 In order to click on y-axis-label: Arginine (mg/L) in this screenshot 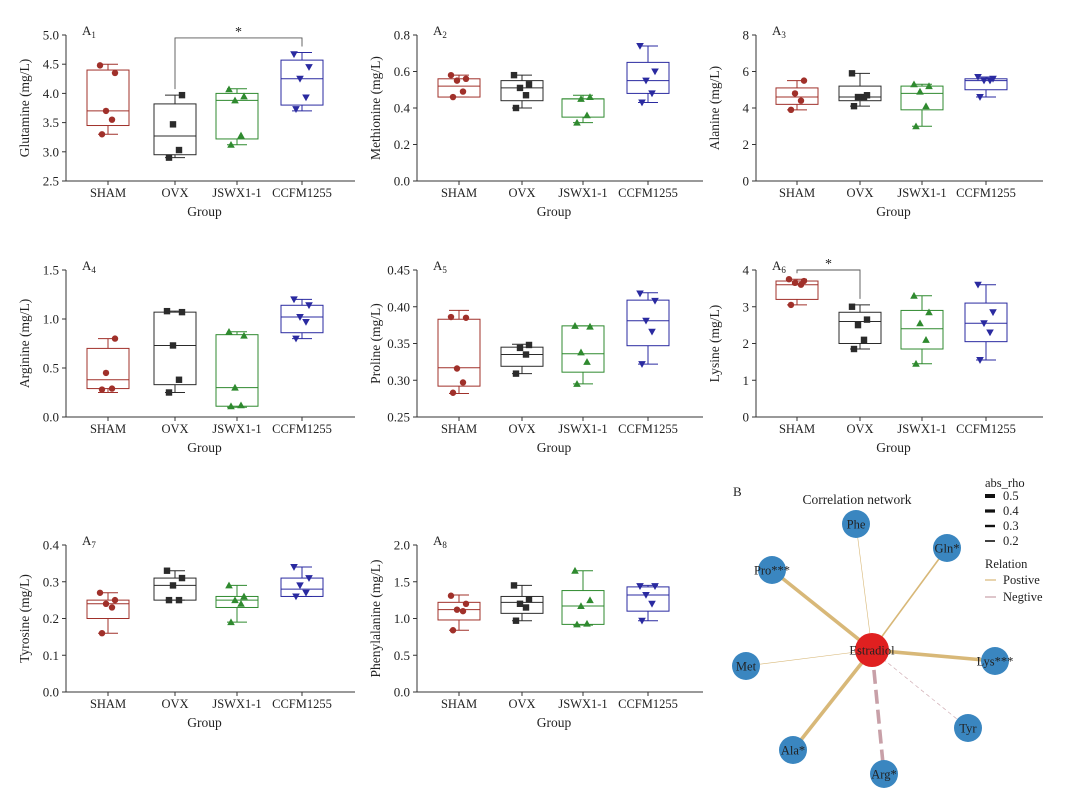, I will do `click(24, 343)`.